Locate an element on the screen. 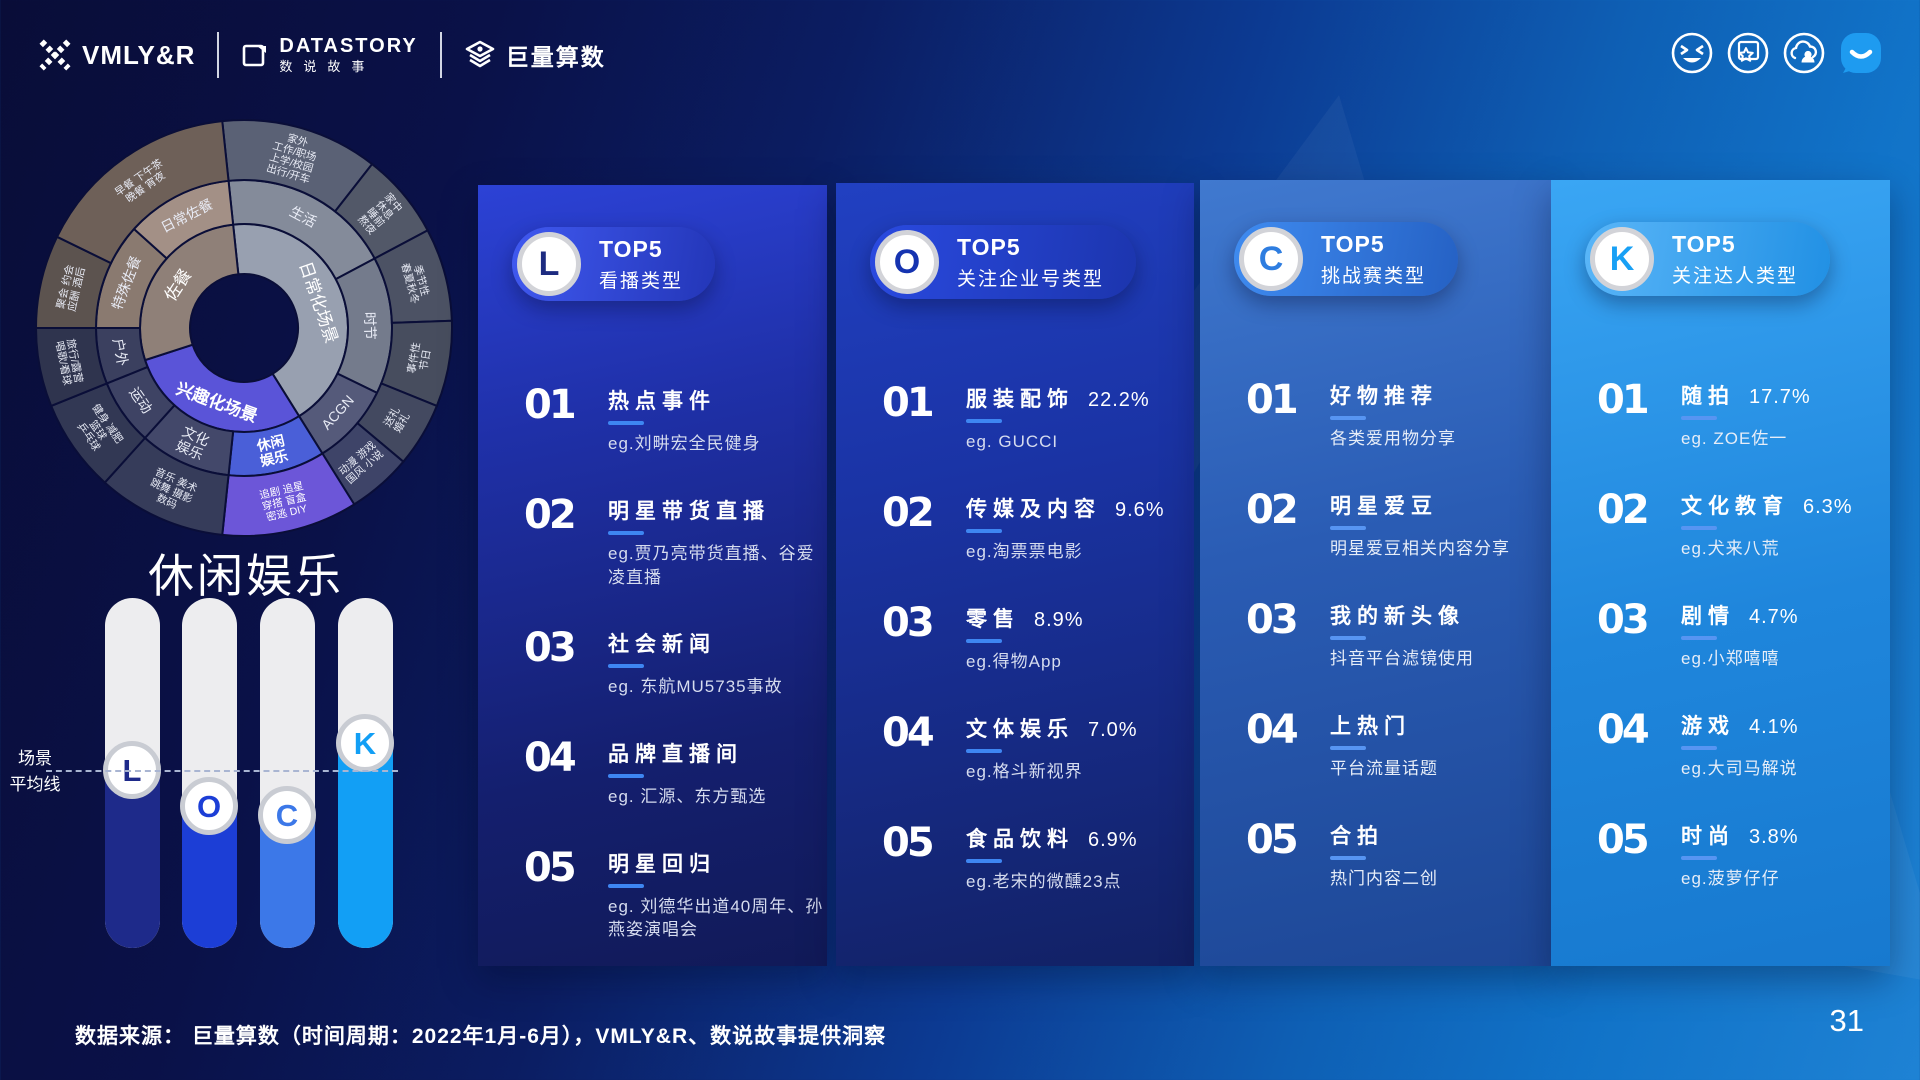 Image resolution: width=1920 pixels, height=1080 pixels. item-title: 我的新头像 is located at coordinates (1397, 616).